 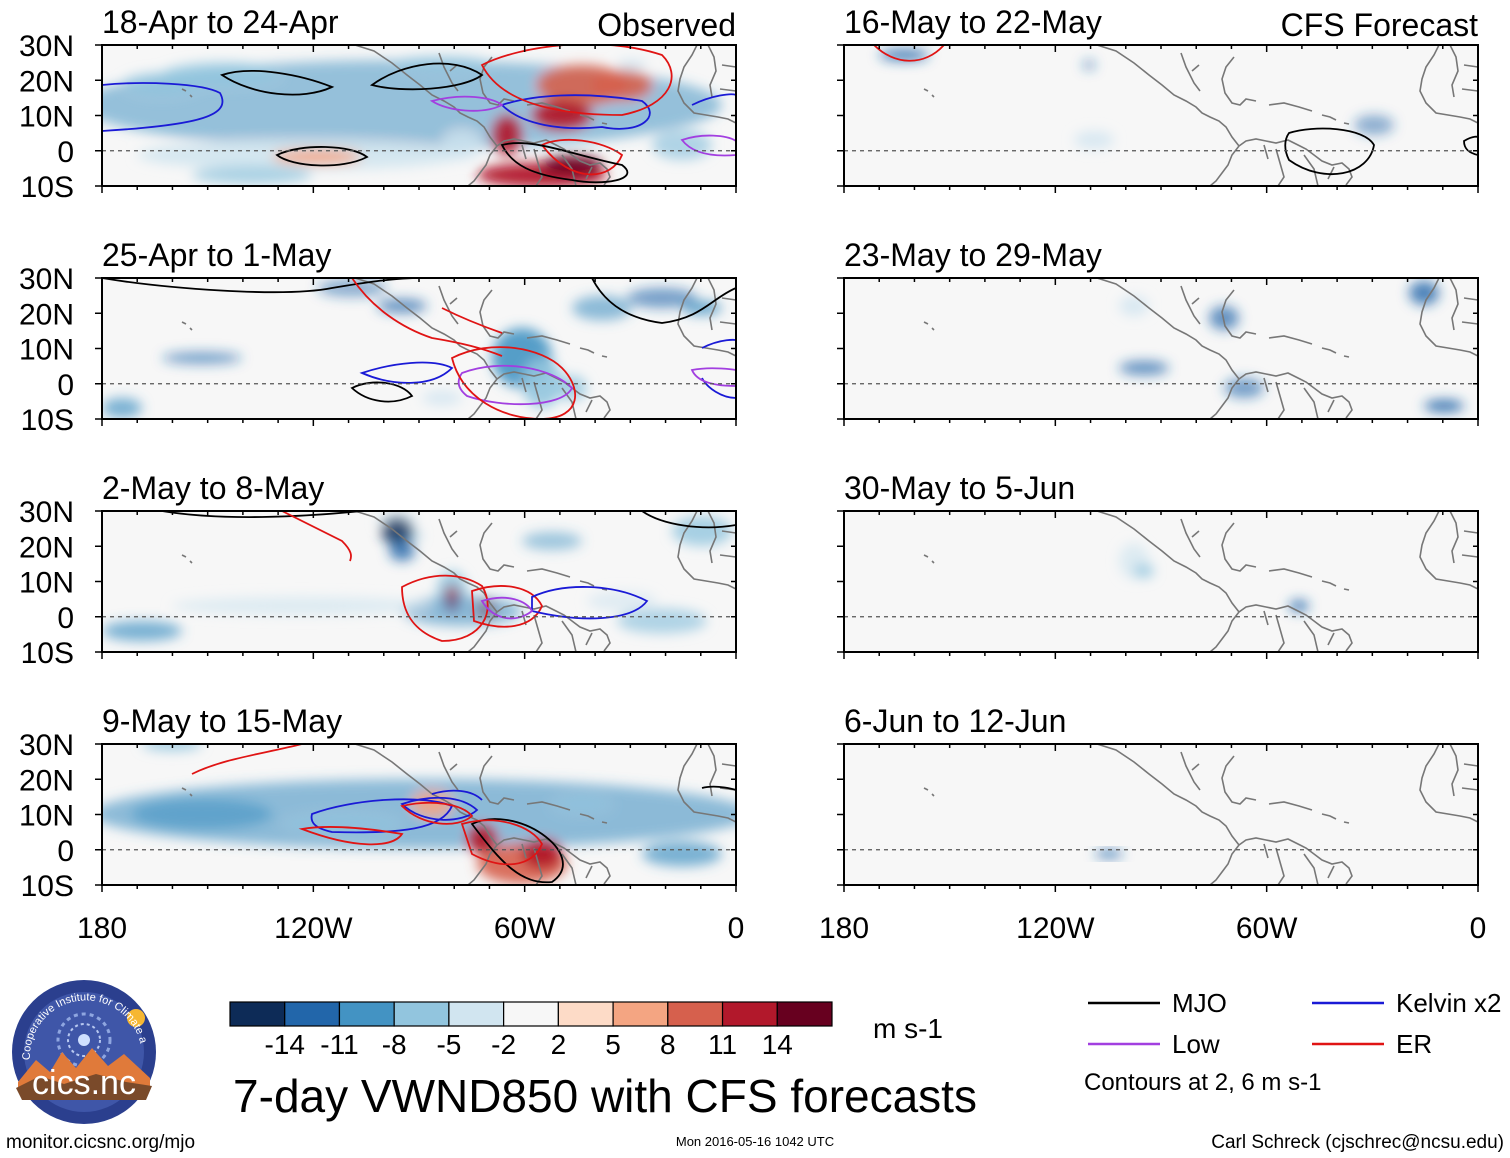 I want to click on observed-label: Observed, so click(x=666, y=25).